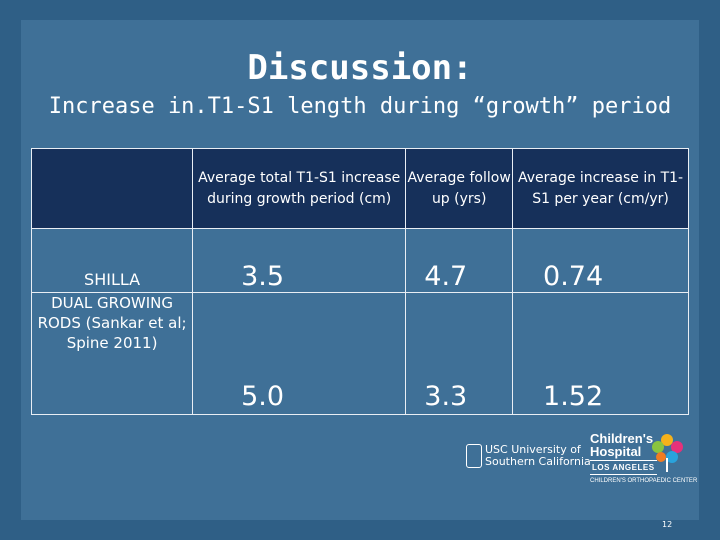 The image size is (720, 540). Describe the element at coordinates (299, 353) in the screenshot. I see `cell-value: 5.0` at that location.